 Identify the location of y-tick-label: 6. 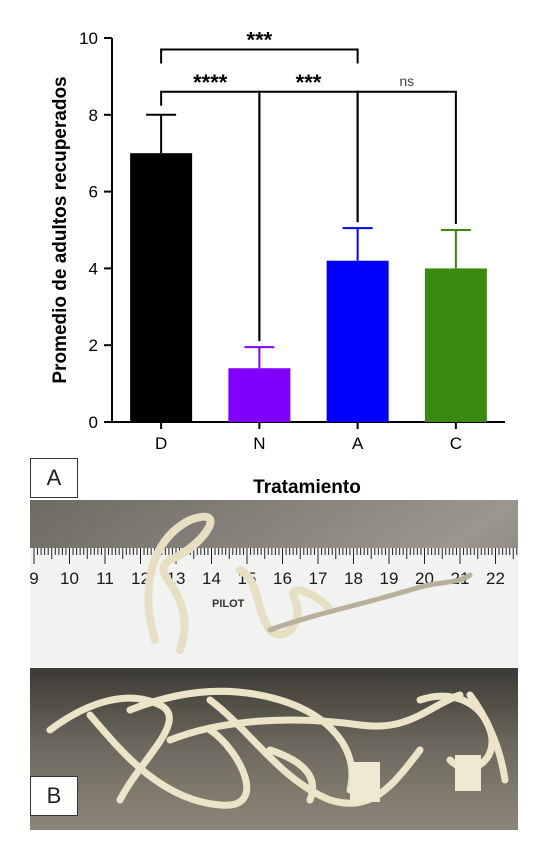
(93, 192).